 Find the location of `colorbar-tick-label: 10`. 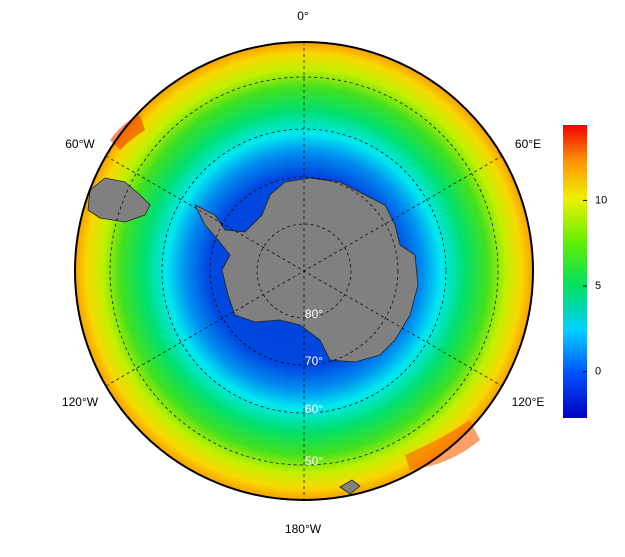

colorbar-tick-label: 10 is located at coordinates (601, 200).